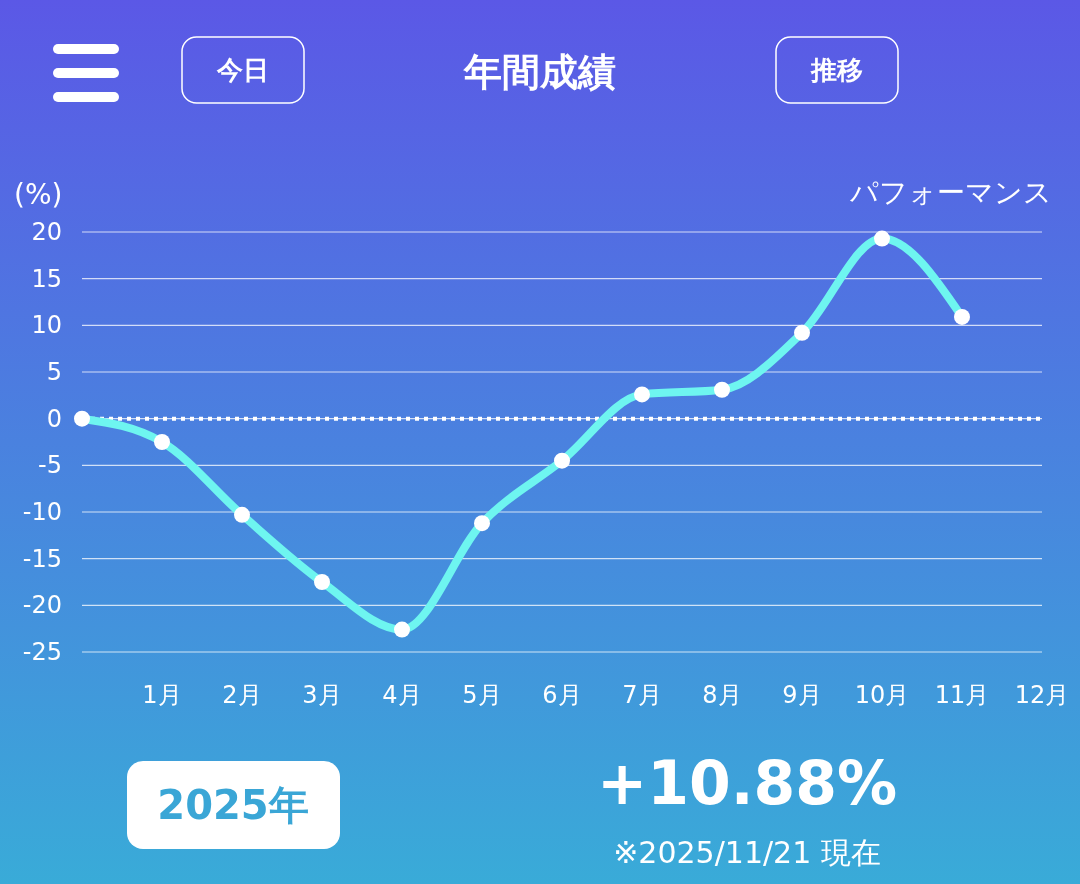 The height and width of the screenshot is (884, 1080). I want to click on x-tick-label: 2月, so click(242, 695).